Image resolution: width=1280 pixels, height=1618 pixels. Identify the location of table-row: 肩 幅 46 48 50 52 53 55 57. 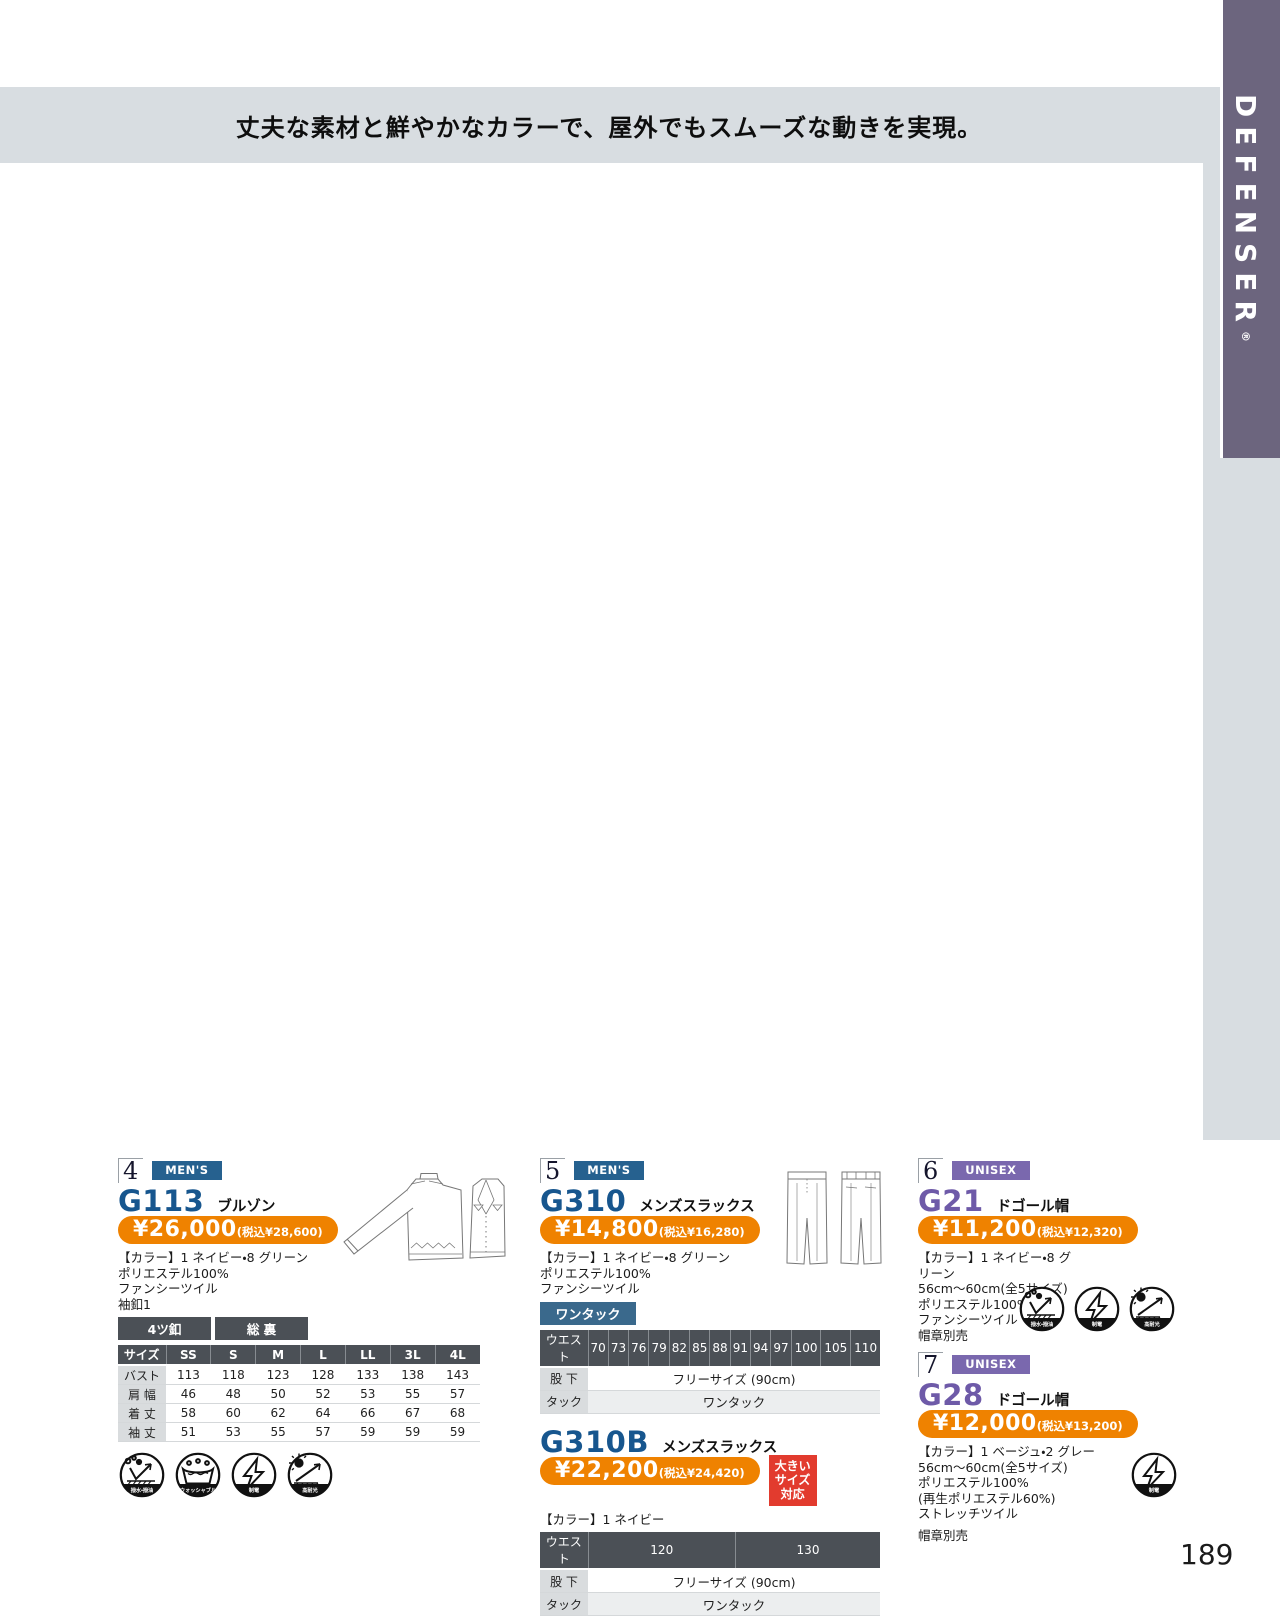
(299, 1394).